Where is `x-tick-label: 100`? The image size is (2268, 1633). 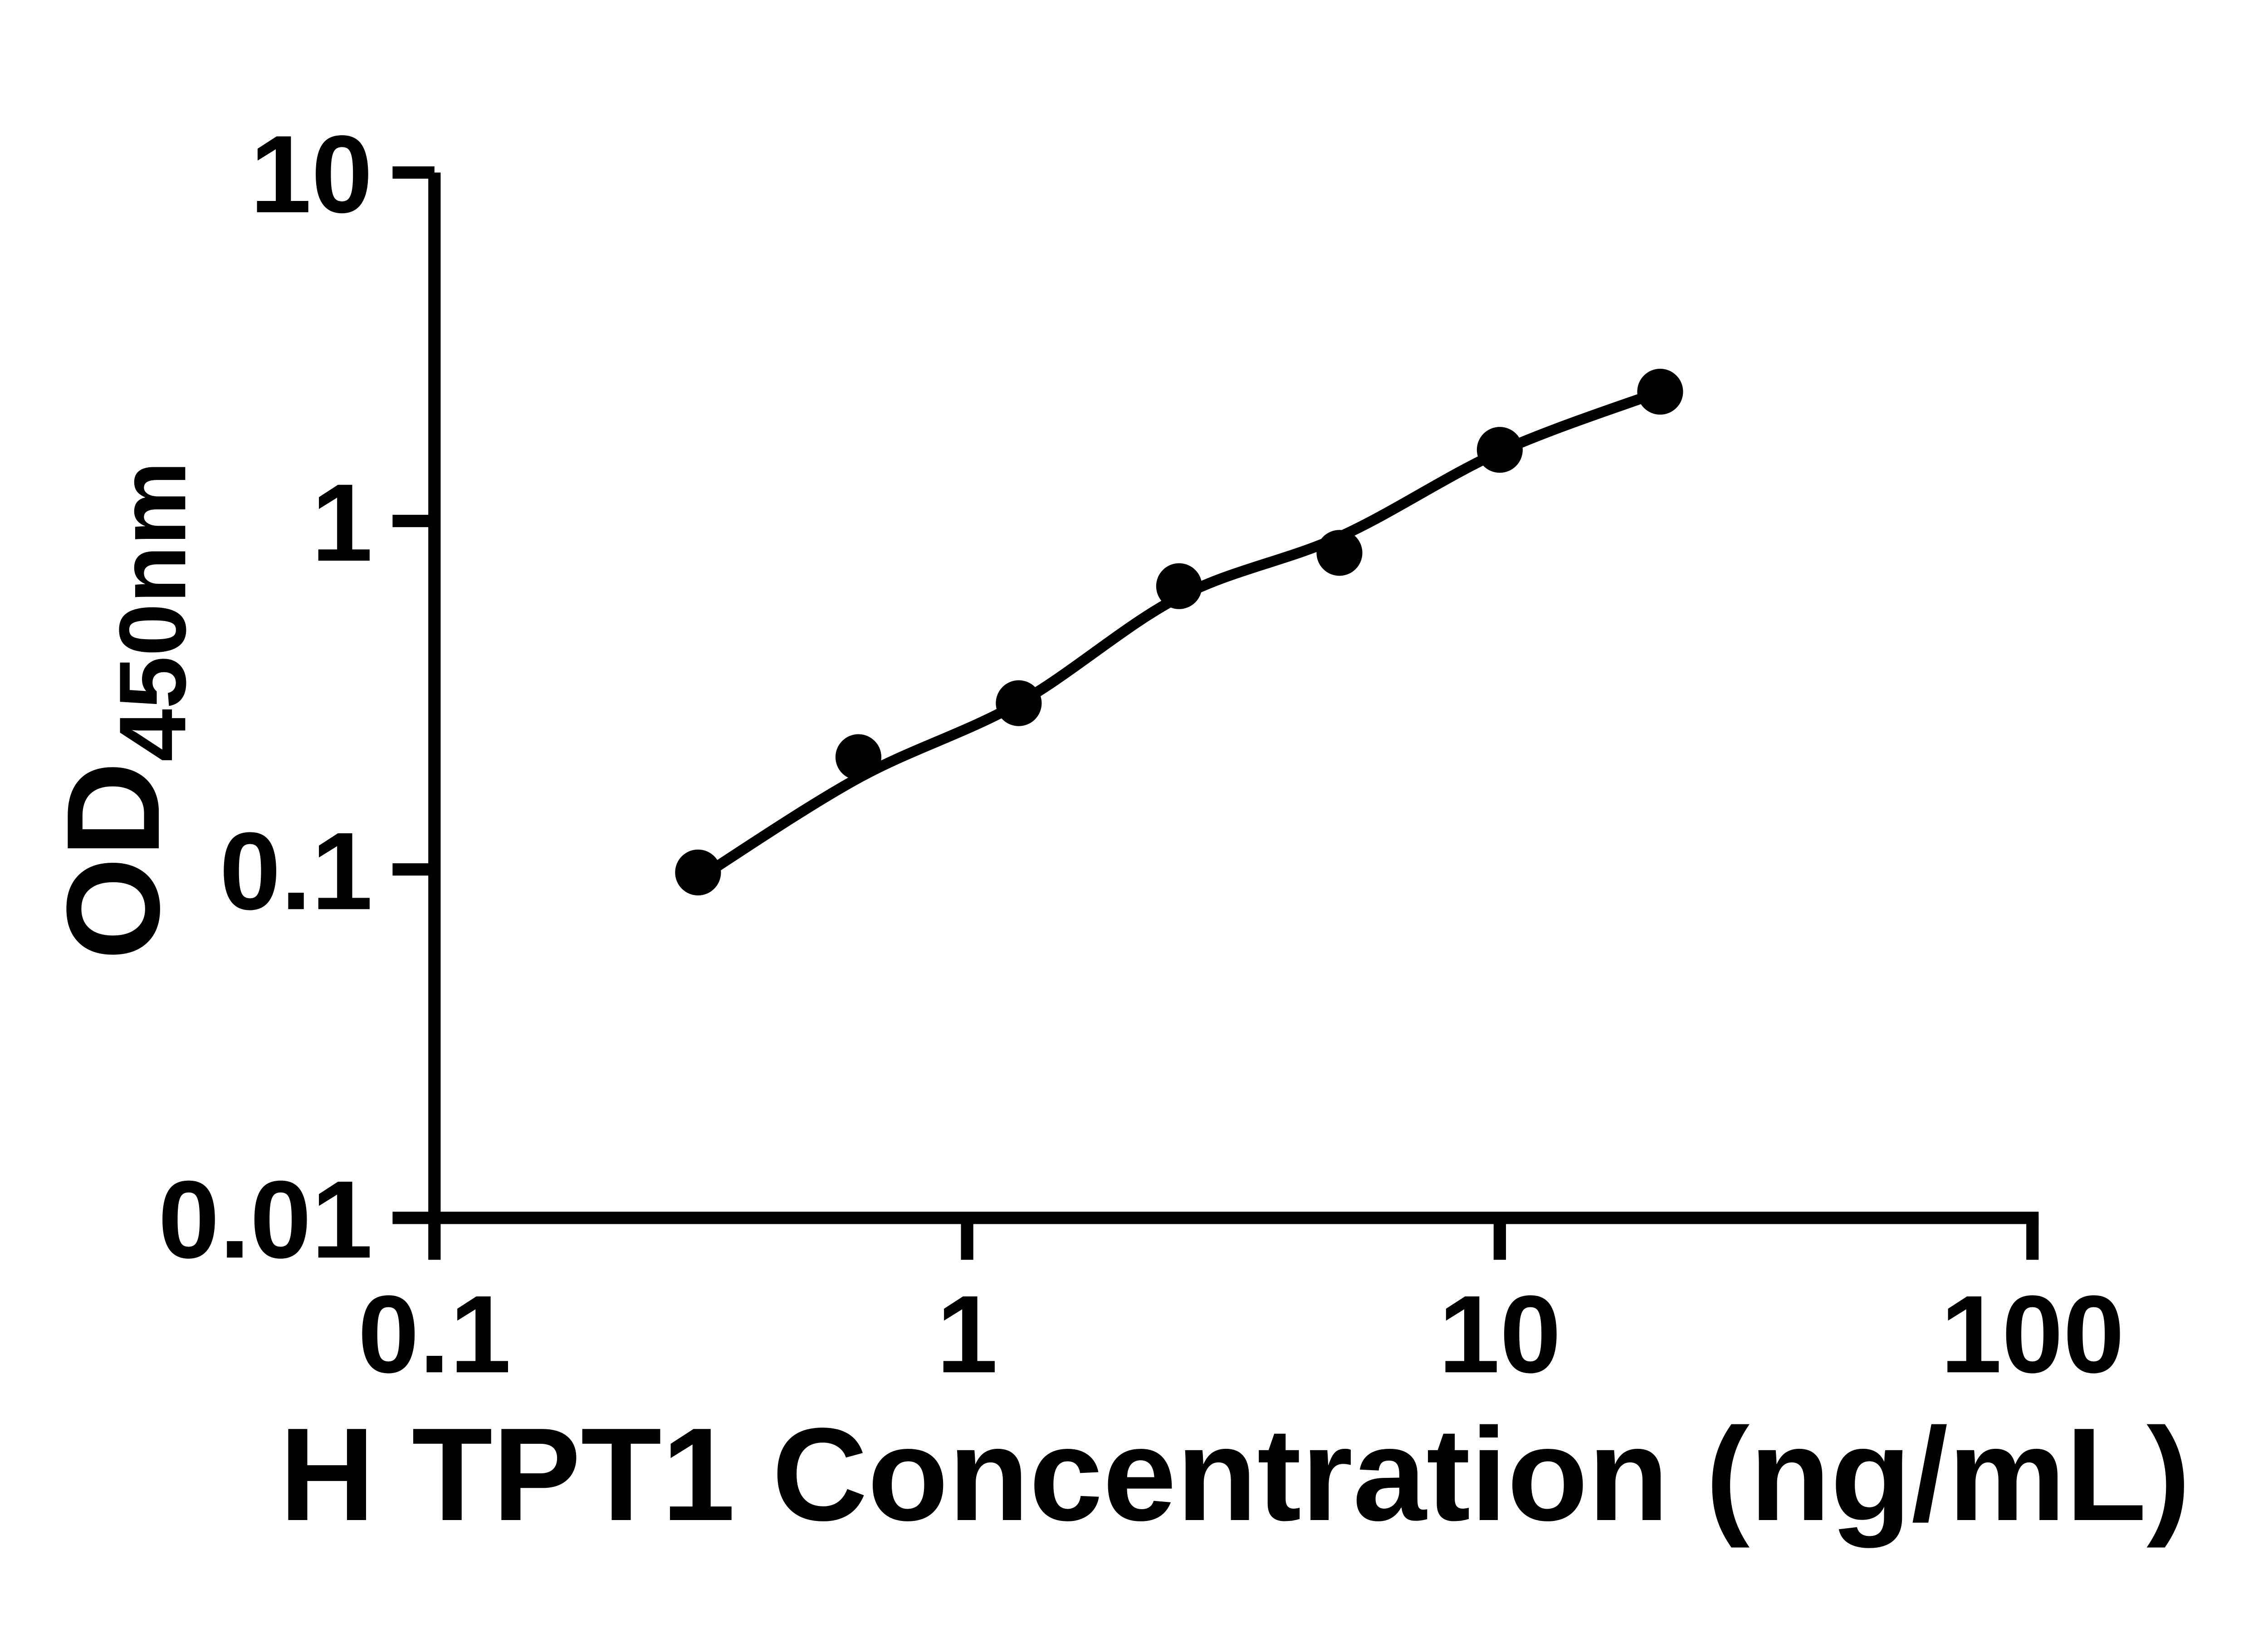
x-tick-label: 100 is located at coordinates (2033, 1334).